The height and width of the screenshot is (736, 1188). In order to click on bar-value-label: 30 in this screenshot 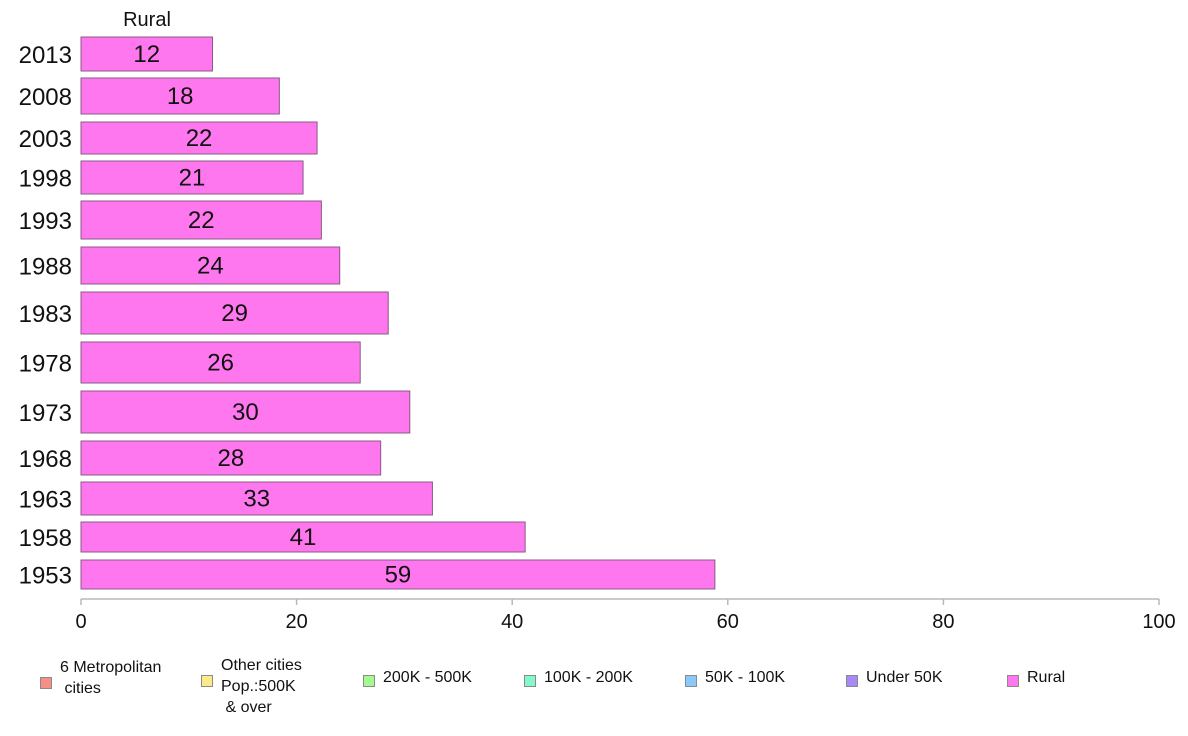, I will do `click(245, 412)`.